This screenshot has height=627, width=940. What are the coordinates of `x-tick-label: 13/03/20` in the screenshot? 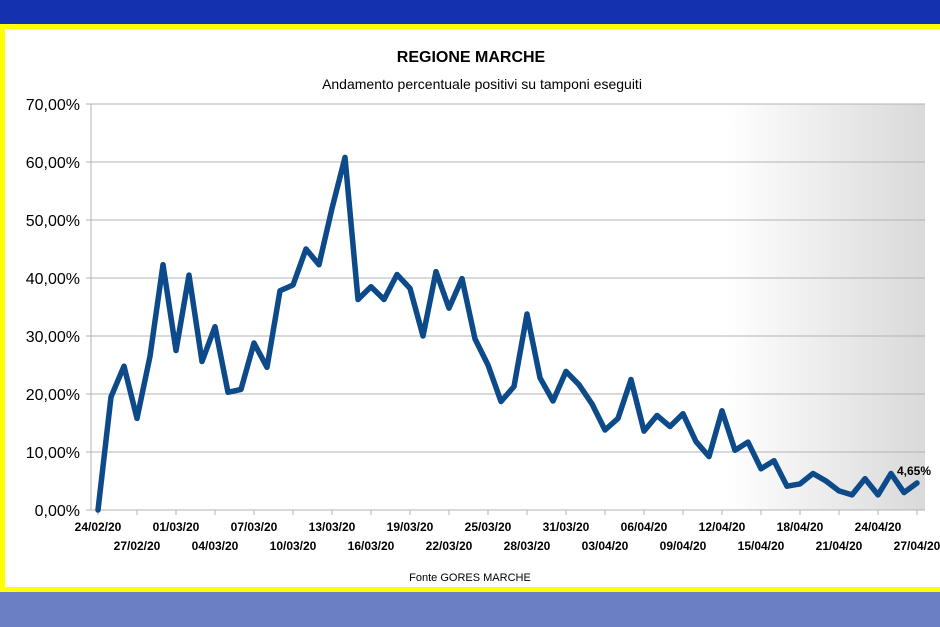 It's located at (332, 527).